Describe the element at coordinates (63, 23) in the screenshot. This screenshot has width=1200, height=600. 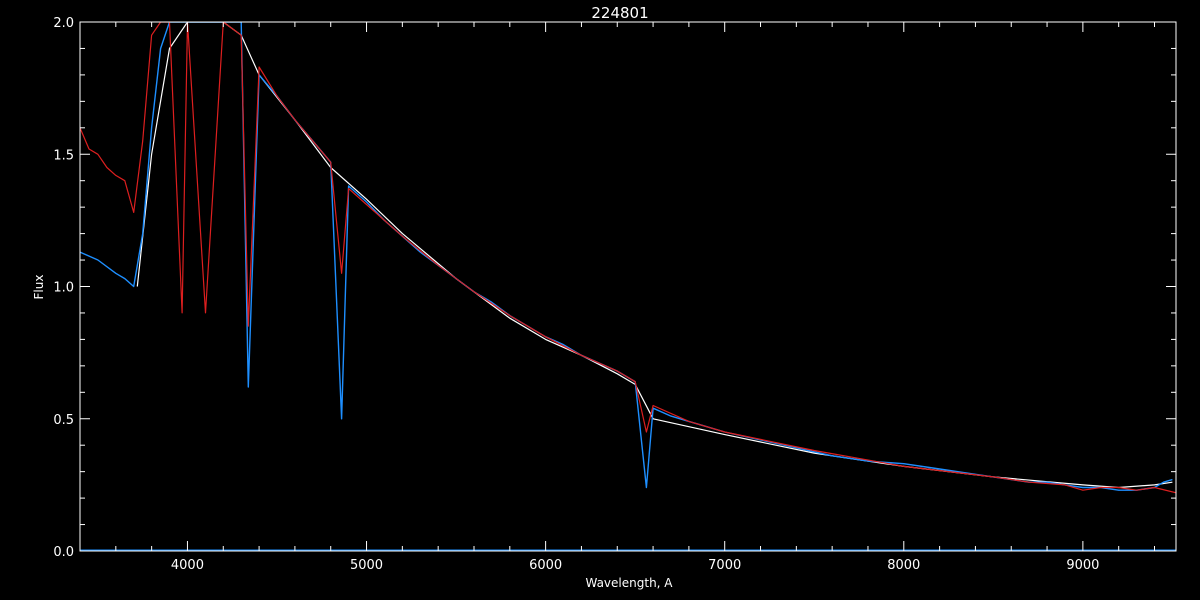
I see `y-tick-label: 2.0` at that location.